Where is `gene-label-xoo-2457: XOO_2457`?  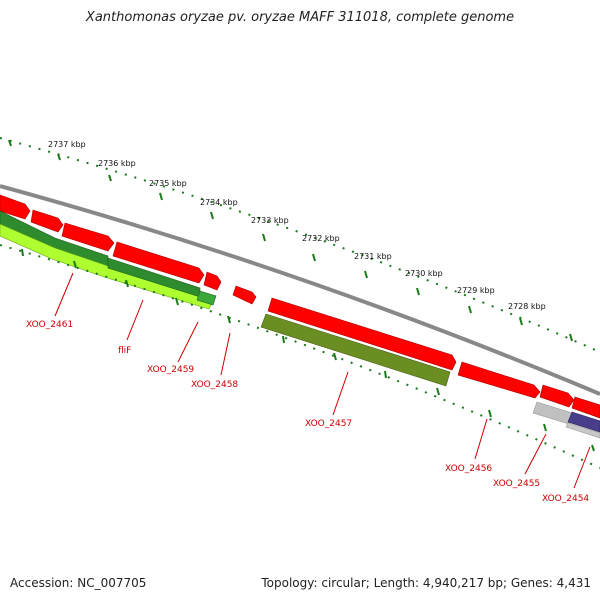
gene-label-xoo-2457: XOO_2457 is located at coordinates (328, 424).